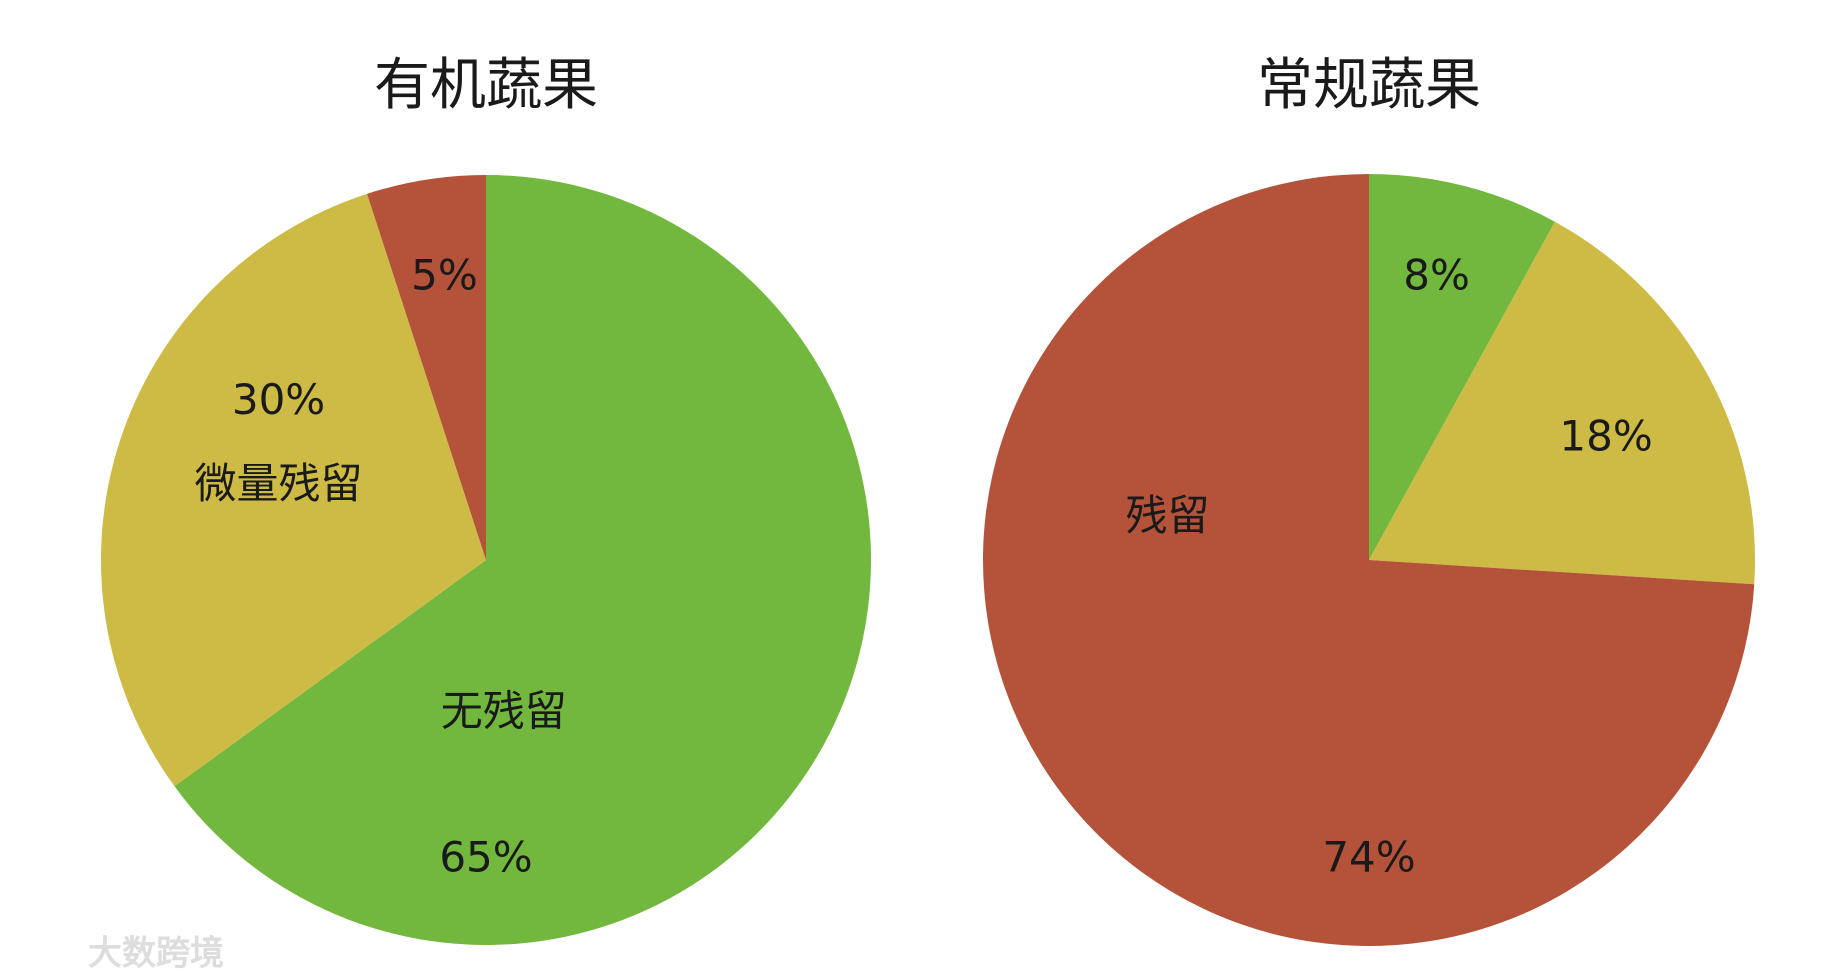  What do you see at coordinates (444, 274) in the screenshot?
I see `value-label: 5%` at bounding box center [444, 274].